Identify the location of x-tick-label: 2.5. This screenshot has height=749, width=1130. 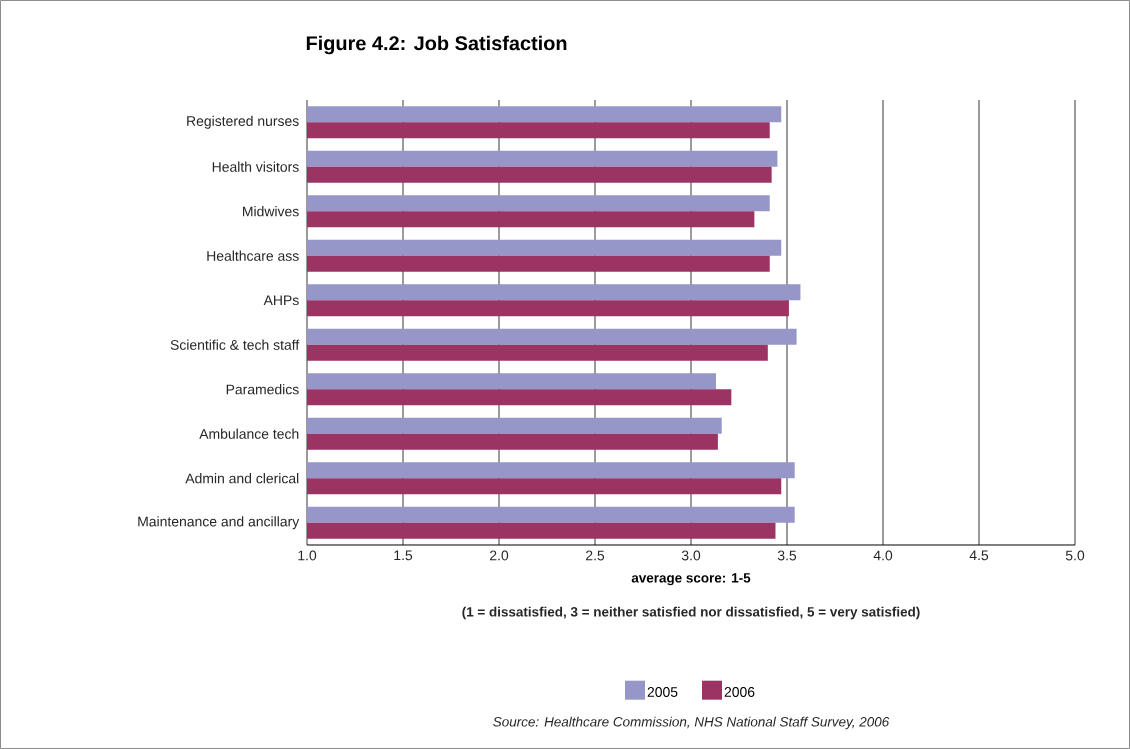
(595, 555).